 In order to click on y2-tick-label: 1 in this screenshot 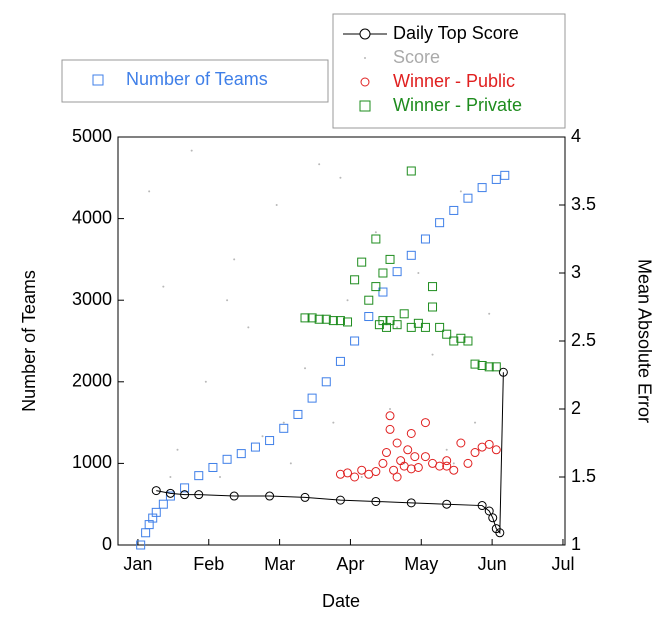, I will do `click(576, 544)`.